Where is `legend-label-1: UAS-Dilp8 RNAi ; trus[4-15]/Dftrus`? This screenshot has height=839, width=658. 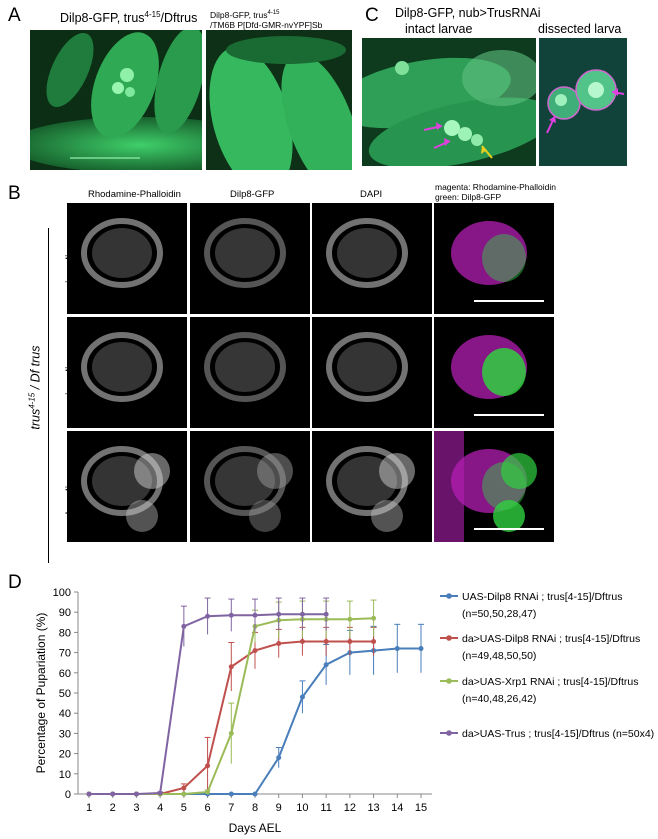
legend-label-1: UAS-Dilp8 RNAi ; trus[4-15]/Dftrus is located at coordinates (542, 597).